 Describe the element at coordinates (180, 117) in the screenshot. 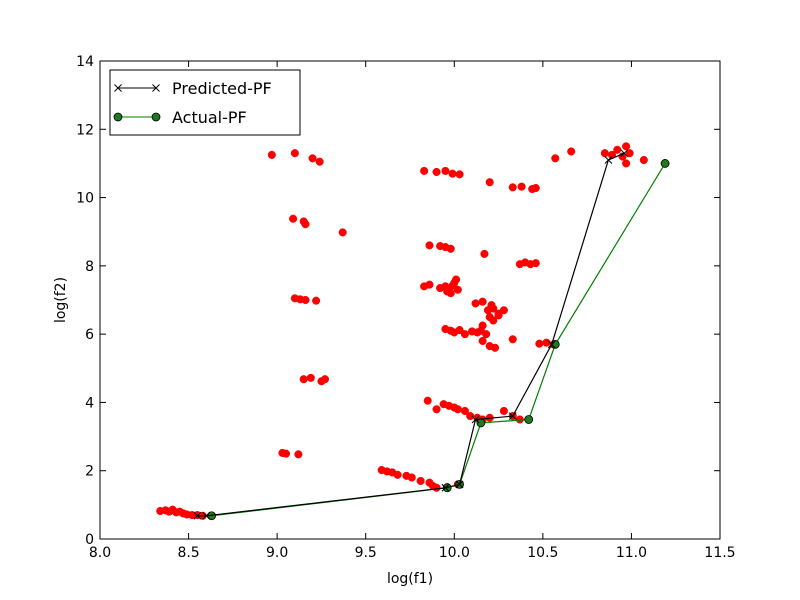

I see `legend-entry-actual-pf: Actual-PF` at that location.